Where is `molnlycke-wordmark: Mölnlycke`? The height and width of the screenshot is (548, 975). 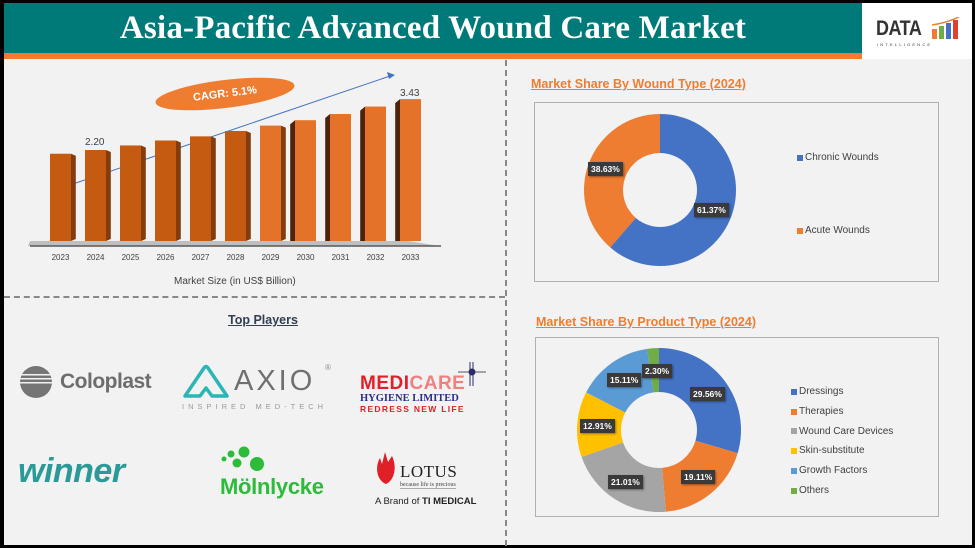
molnlycke-wordmark: Mölnlycke is located at coordinates (272, 486).